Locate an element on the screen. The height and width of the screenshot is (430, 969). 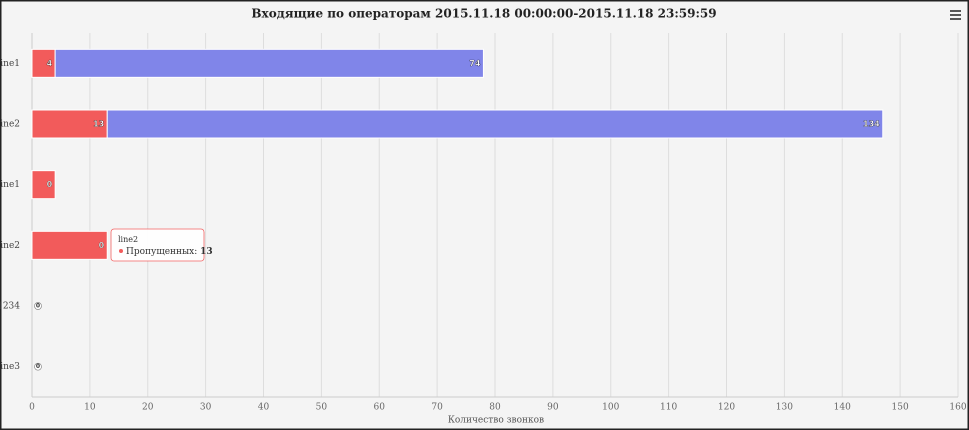
x-tick-label: 130 is located at coordinates (784, 408).